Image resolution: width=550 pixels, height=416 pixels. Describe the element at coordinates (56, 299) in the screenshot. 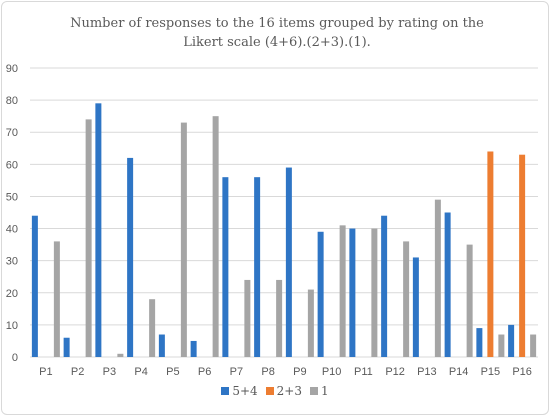

I see `bar-1-p1` at that location.